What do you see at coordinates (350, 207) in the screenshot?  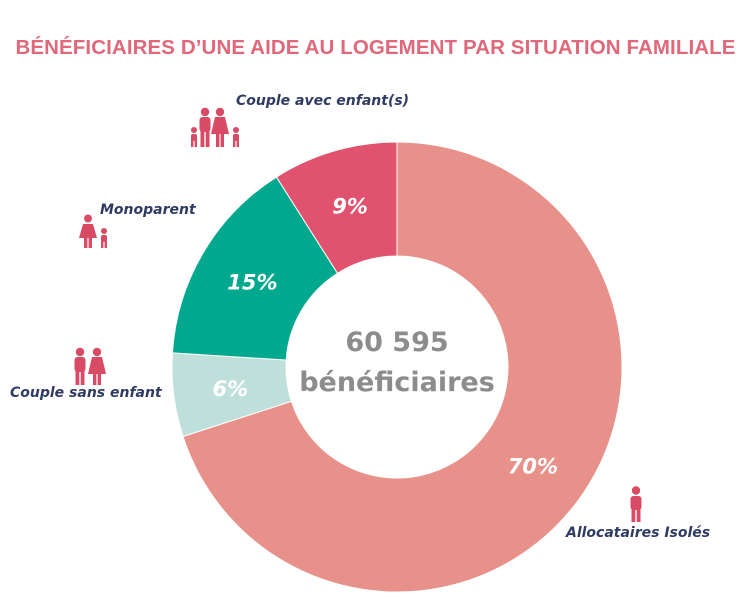 I see `pct-label-4: 9%` at bounding box center [350, 207].